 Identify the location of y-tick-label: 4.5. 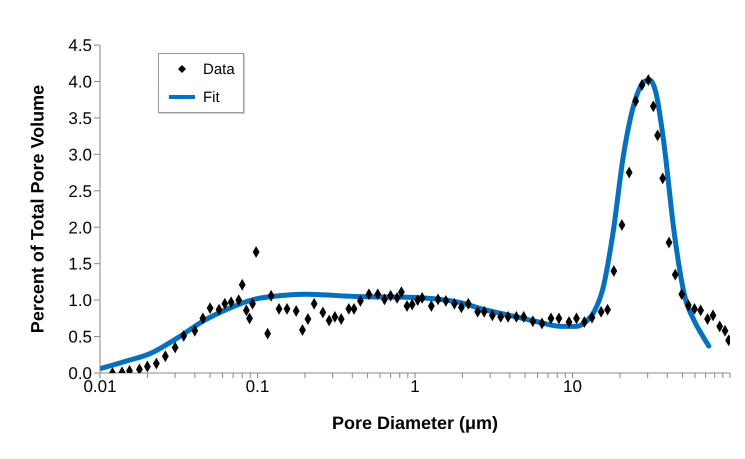
(80, 46).